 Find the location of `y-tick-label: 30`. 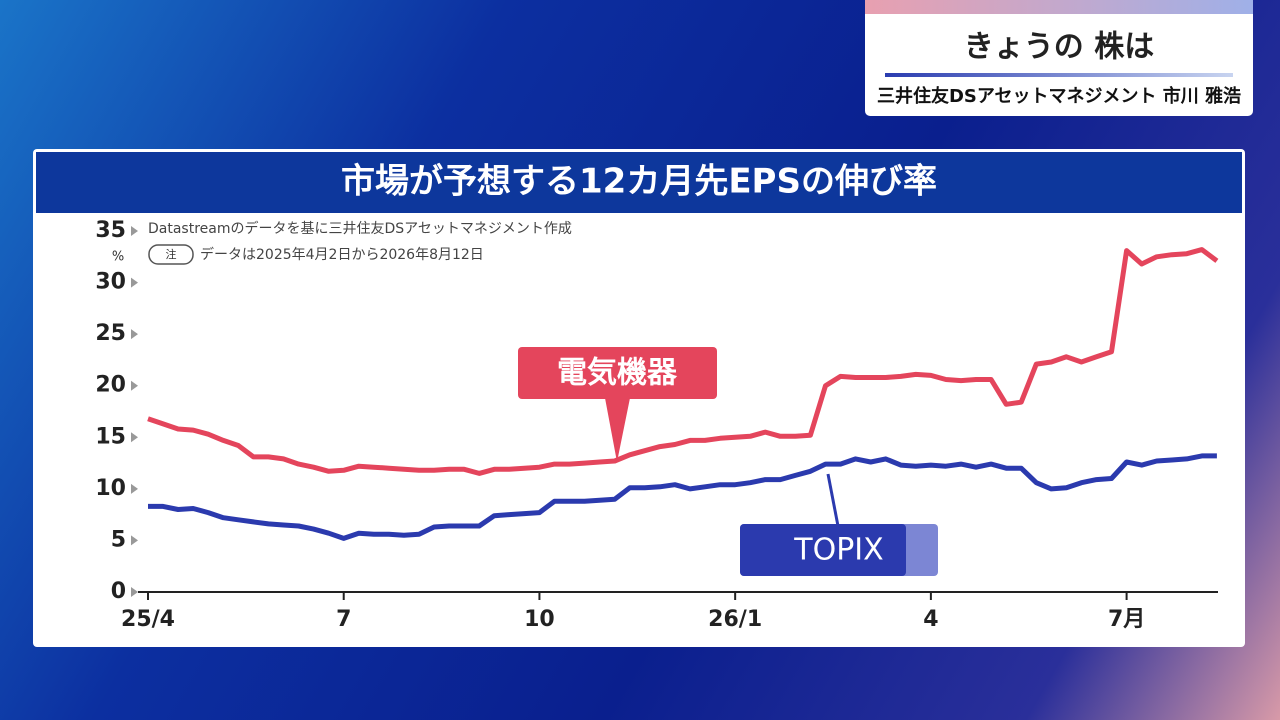

y-tick-label: 30 is located at coordinates (110, 282).